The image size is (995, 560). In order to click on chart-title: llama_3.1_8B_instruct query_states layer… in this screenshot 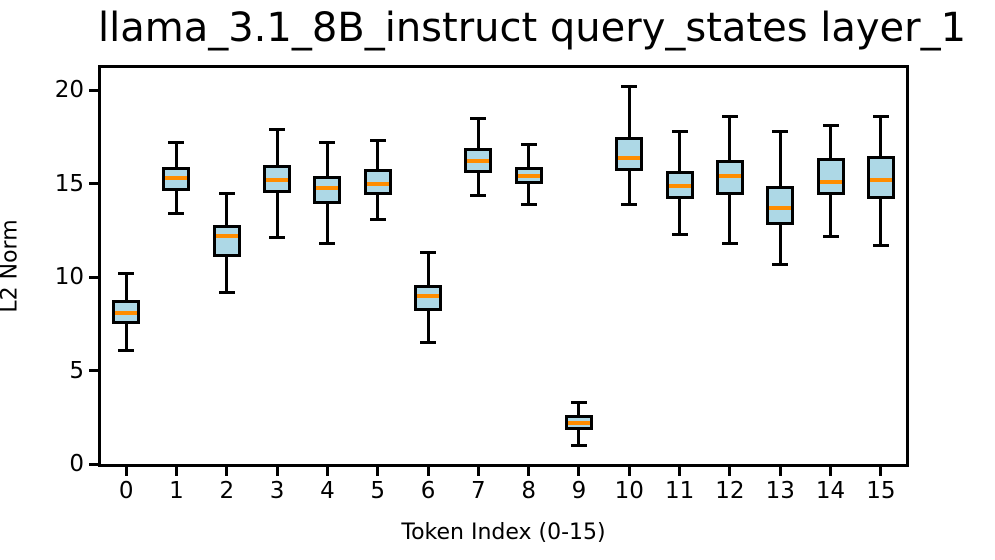, I will do `click(532, 28)`.